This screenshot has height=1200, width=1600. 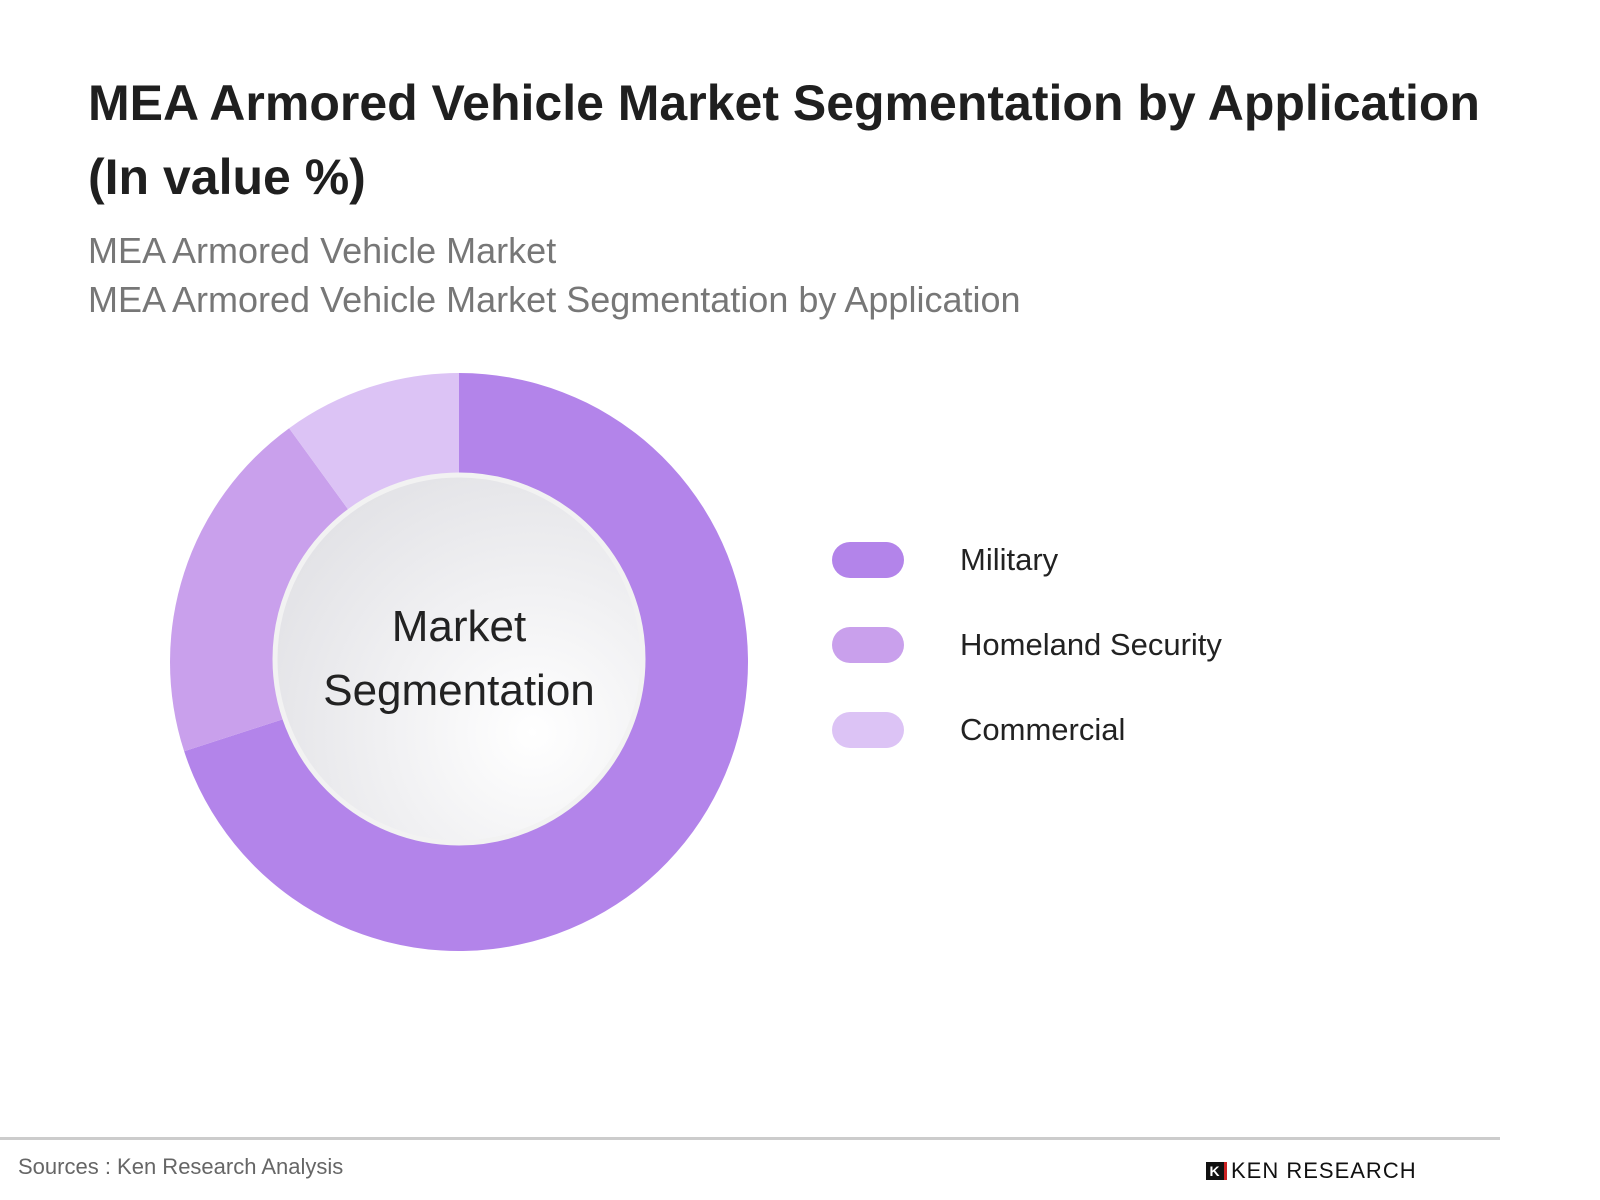 I want to click on ken-research-logo: K KEN RESEARCH, so click(x=1311, y=1171).